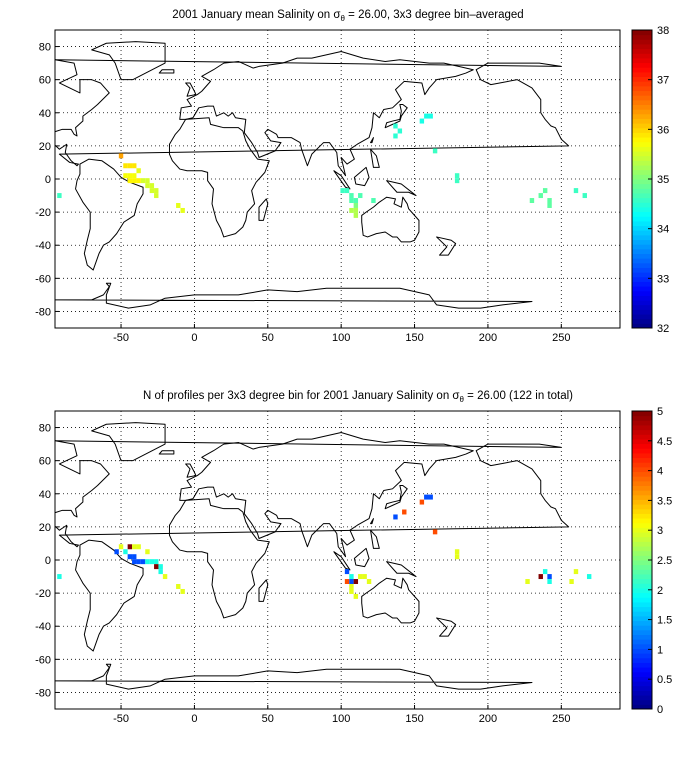 The width and height of the screenshot is (696, 760). What do you see at coordinates (45, 495) in the screenshot?
I see `y-tick-label: 40` at bounding box center [45, 495].